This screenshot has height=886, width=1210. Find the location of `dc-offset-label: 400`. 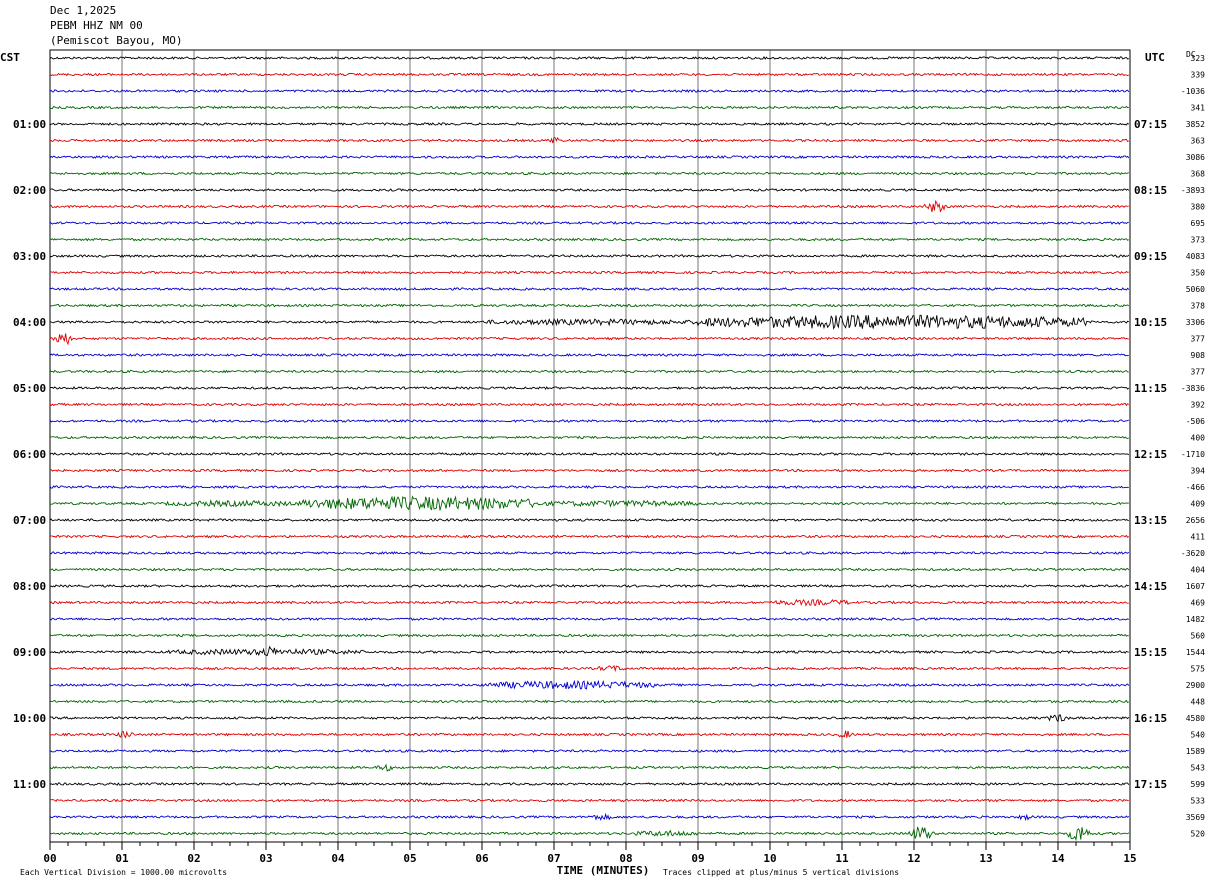

dc-offset-label: 400 is located at coordinates (1198, 438).